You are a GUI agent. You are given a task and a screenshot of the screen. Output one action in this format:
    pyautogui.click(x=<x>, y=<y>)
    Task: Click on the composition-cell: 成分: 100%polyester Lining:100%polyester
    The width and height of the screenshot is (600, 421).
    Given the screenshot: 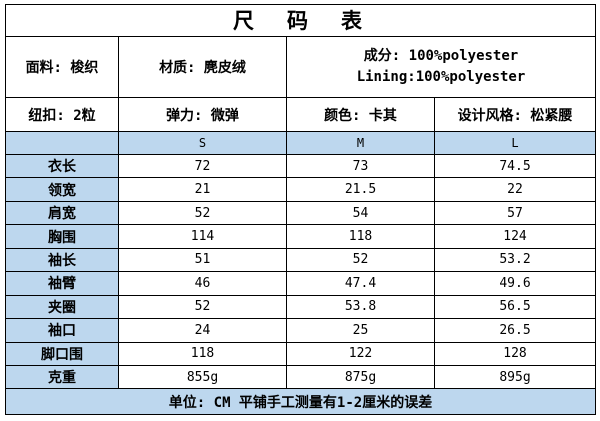 What is the action you would take?
    pyautogui.click(x=441, y=66)
    